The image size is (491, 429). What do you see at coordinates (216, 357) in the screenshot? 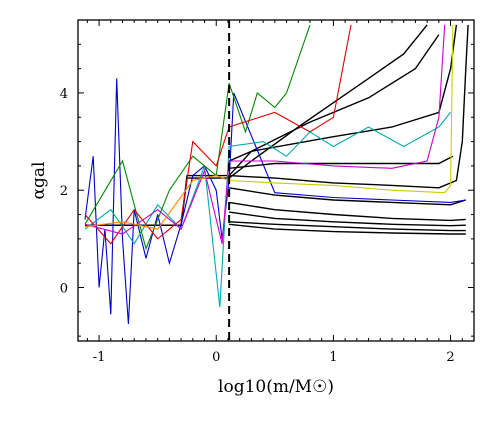
I see `x-tick-label: 0` at bounding box center [216, 357].